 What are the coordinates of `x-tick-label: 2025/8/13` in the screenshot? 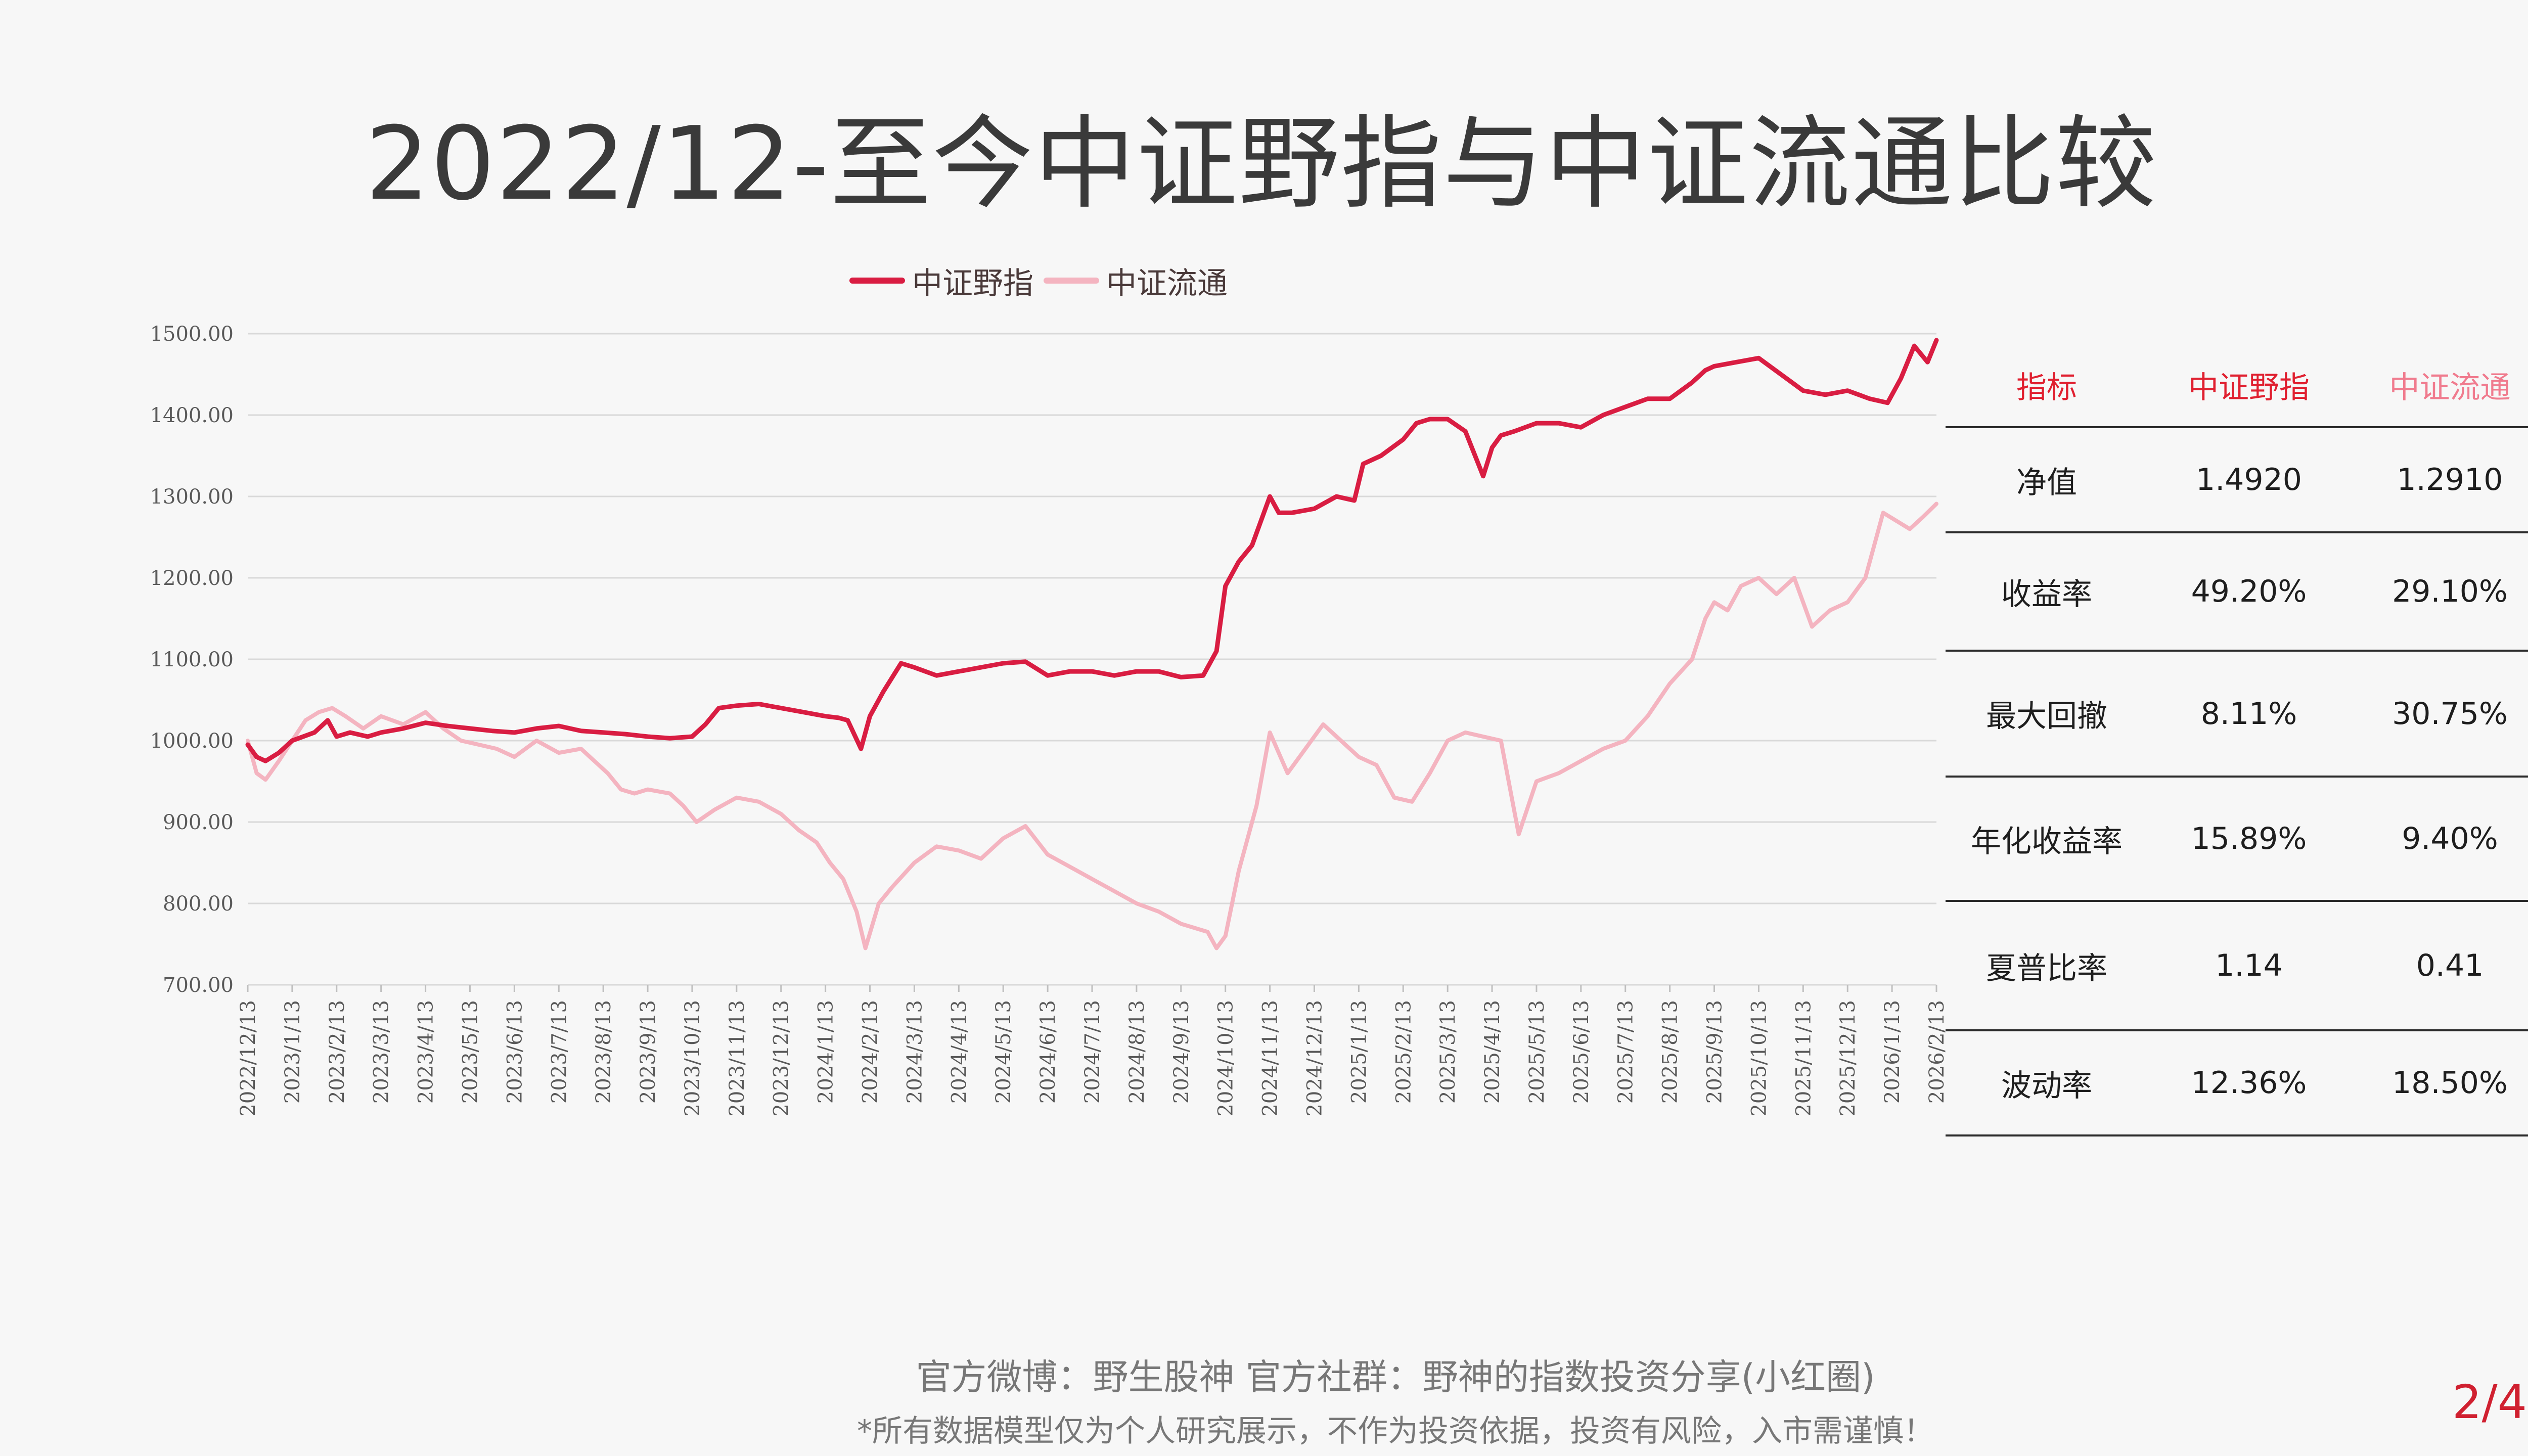 It's located at (1671, 1052).